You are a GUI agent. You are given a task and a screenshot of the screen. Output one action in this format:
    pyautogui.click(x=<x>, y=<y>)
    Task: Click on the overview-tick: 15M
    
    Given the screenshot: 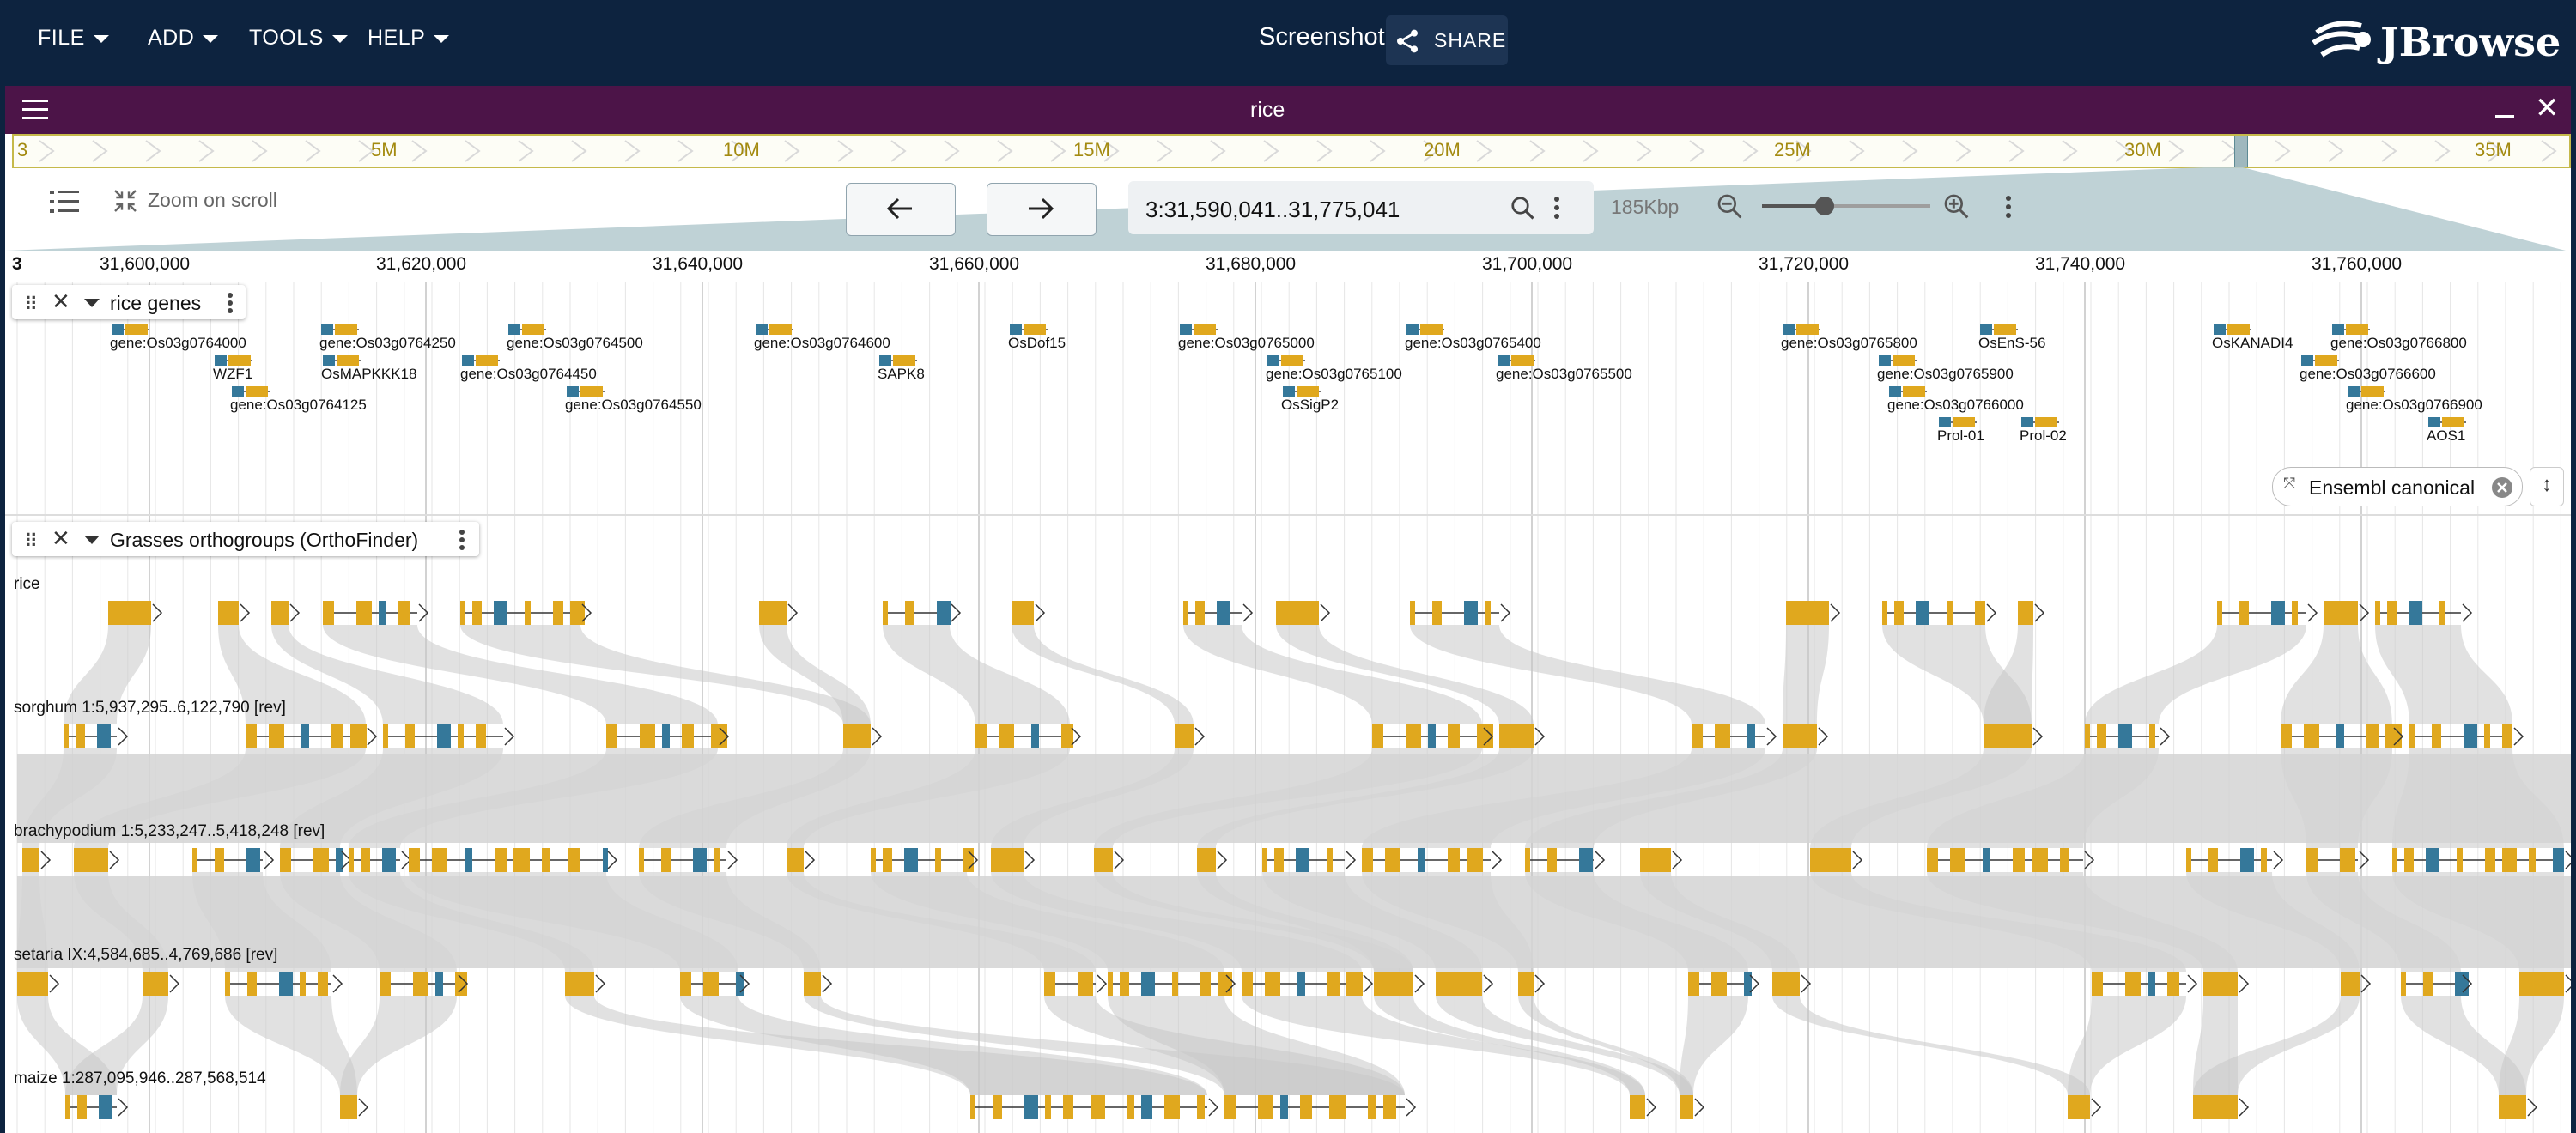 What is the action you would take?
    pyautogui.click(x=1091, y=150)
    